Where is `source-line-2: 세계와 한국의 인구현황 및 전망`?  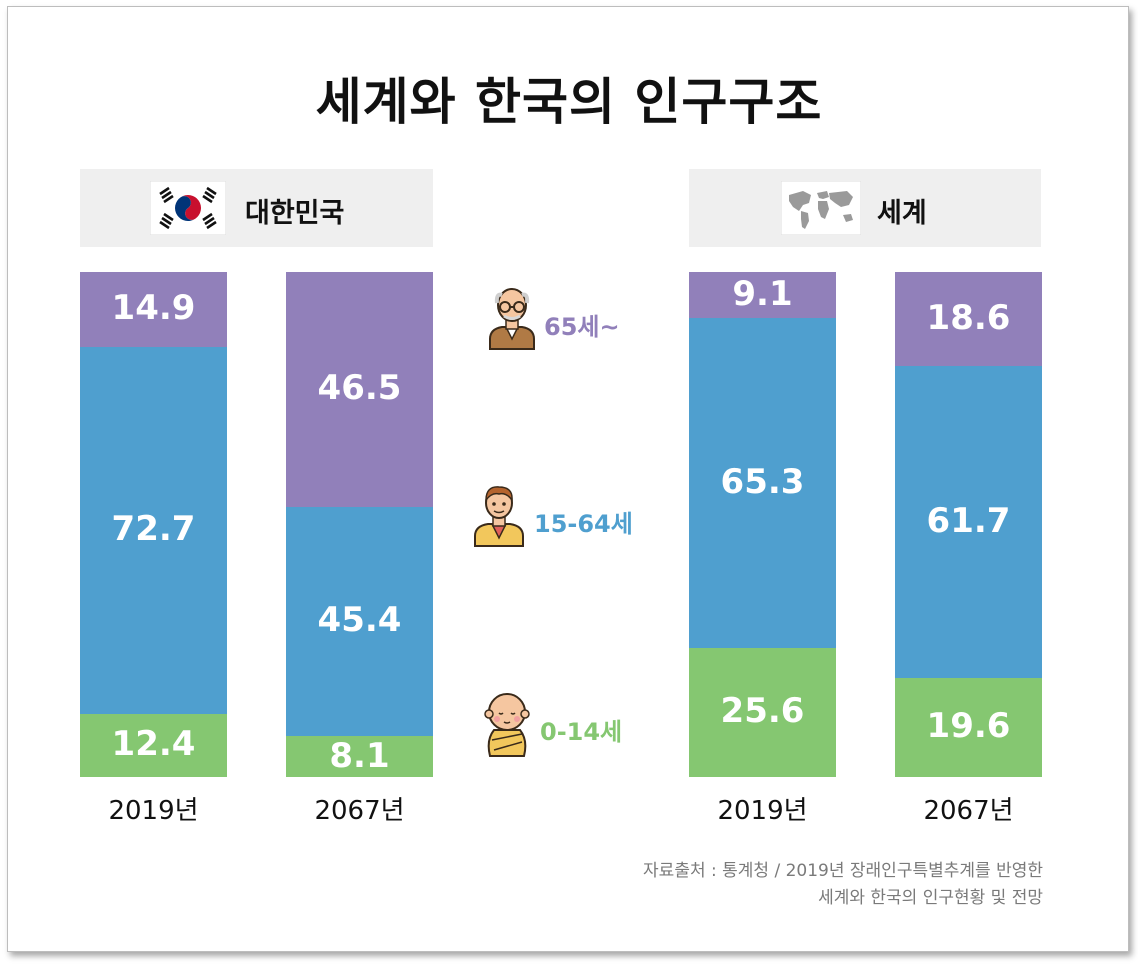
source-line-2: 세계와 한국의 인구현황 및 전망 is located at coordinates (930, 898).